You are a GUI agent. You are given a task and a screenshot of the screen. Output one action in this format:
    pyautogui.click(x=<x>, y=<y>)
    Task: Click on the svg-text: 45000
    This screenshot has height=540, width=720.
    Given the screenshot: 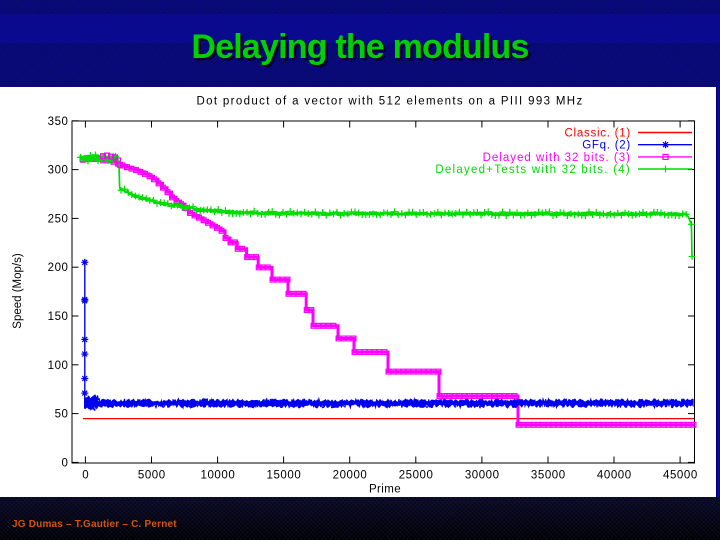 What is the action you would take?
    pyautogui.click(x=680, y=476)
    